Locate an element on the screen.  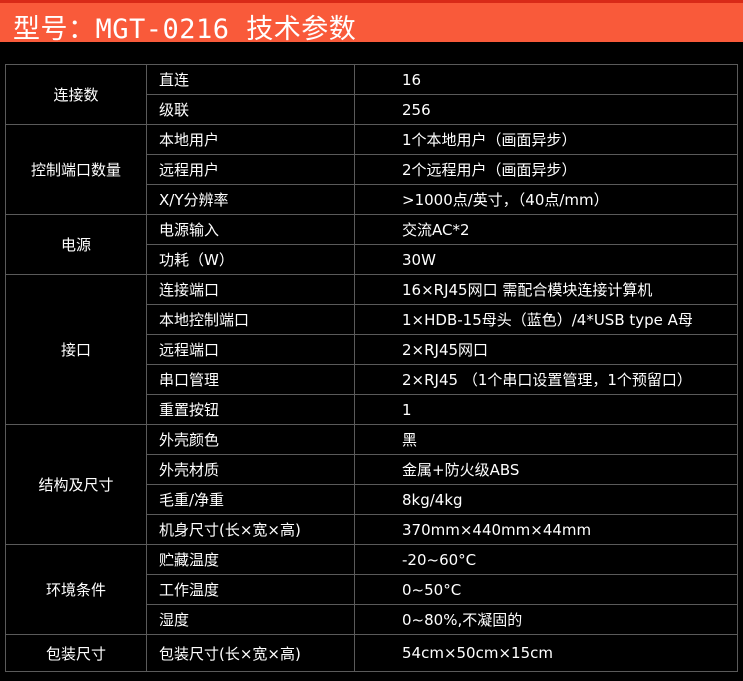
spec-name: 毛重/净重 is located at coordinates (250, 499).